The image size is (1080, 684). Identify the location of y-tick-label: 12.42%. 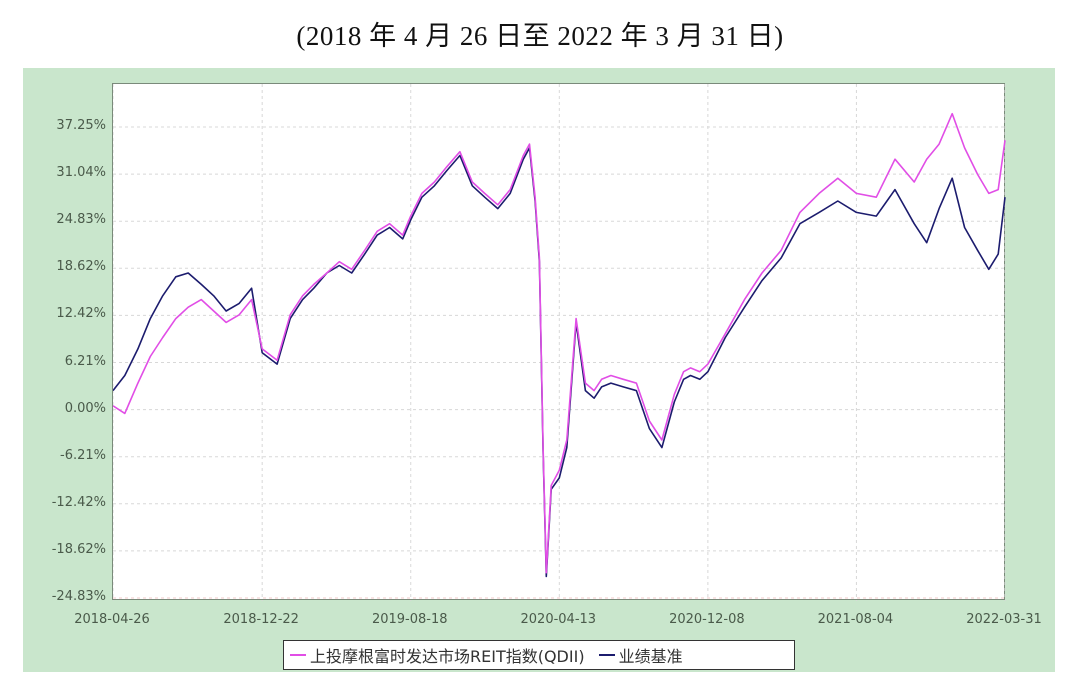
(81, 314).